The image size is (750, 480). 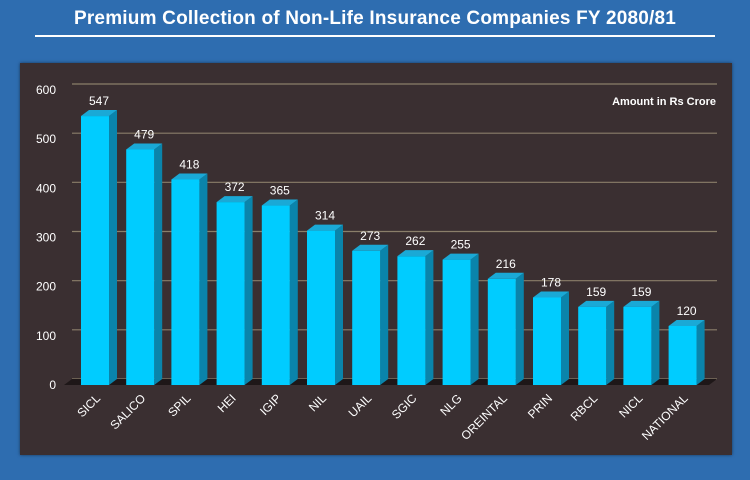 I want to click on x-tick-label: IGIP, so click(x=270, y=404).